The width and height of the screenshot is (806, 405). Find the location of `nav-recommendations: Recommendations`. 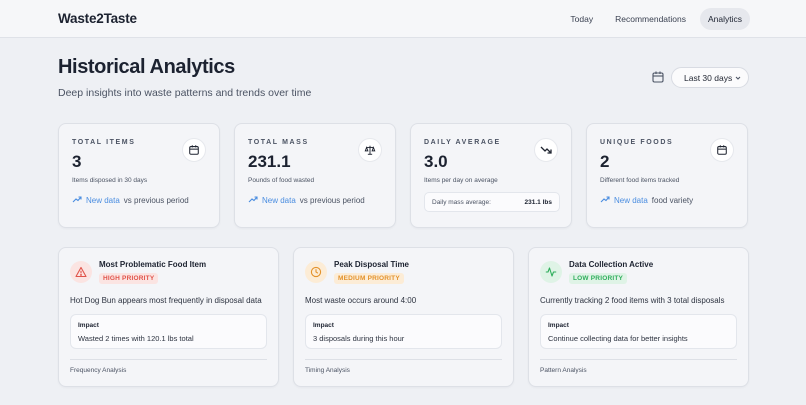

nav-recommendations: Recommendations is located at coordinates (650, 19).